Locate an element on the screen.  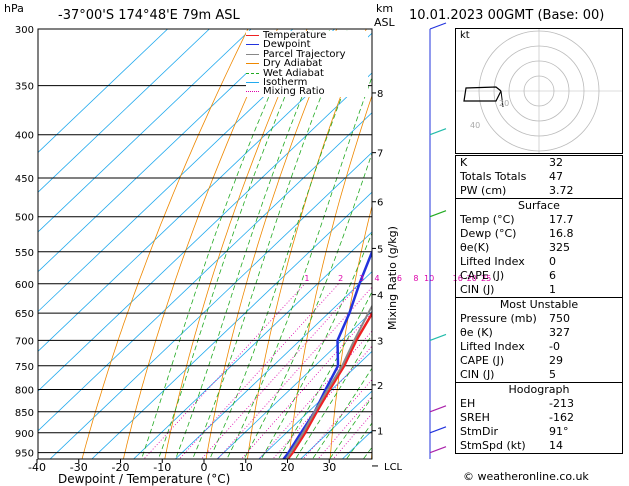
legend-label: Dewpoint is located at coordinates (287, 45).